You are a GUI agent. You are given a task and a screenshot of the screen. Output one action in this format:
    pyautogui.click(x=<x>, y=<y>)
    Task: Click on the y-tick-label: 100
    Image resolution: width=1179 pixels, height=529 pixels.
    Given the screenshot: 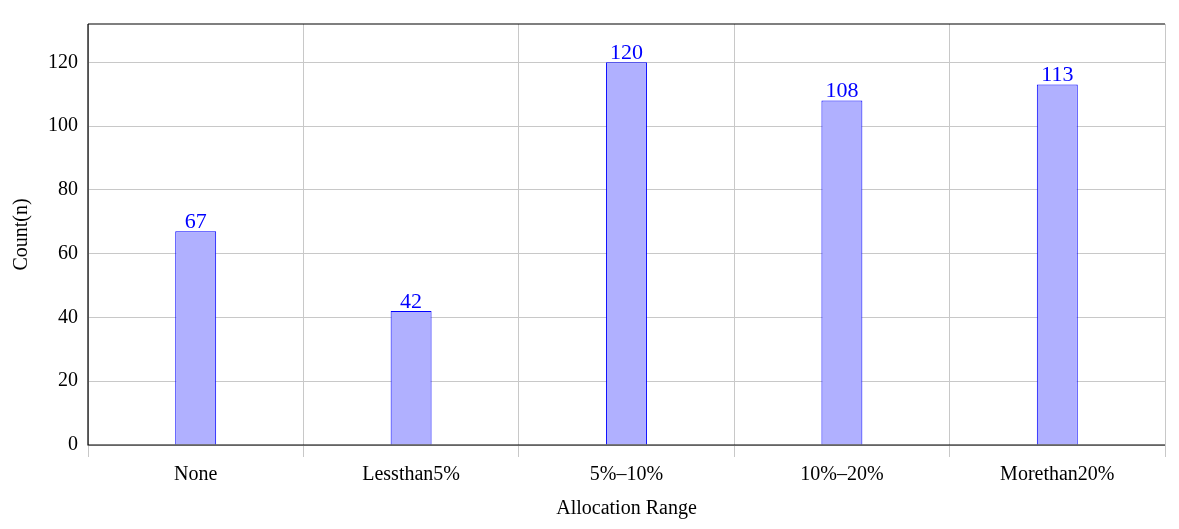 What is the action you would take?
    pyautogui.click(x=63, y=124)
    